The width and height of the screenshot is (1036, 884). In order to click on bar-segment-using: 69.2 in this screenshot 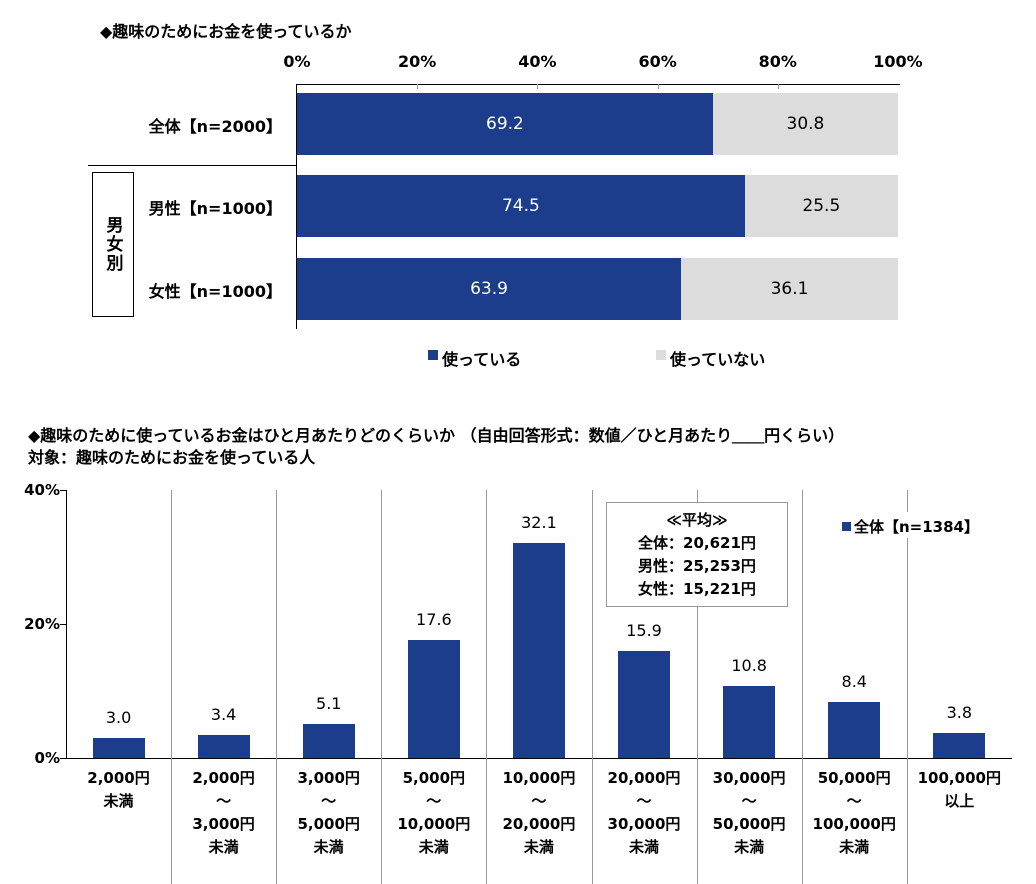, I will do `click(505, 124)`.